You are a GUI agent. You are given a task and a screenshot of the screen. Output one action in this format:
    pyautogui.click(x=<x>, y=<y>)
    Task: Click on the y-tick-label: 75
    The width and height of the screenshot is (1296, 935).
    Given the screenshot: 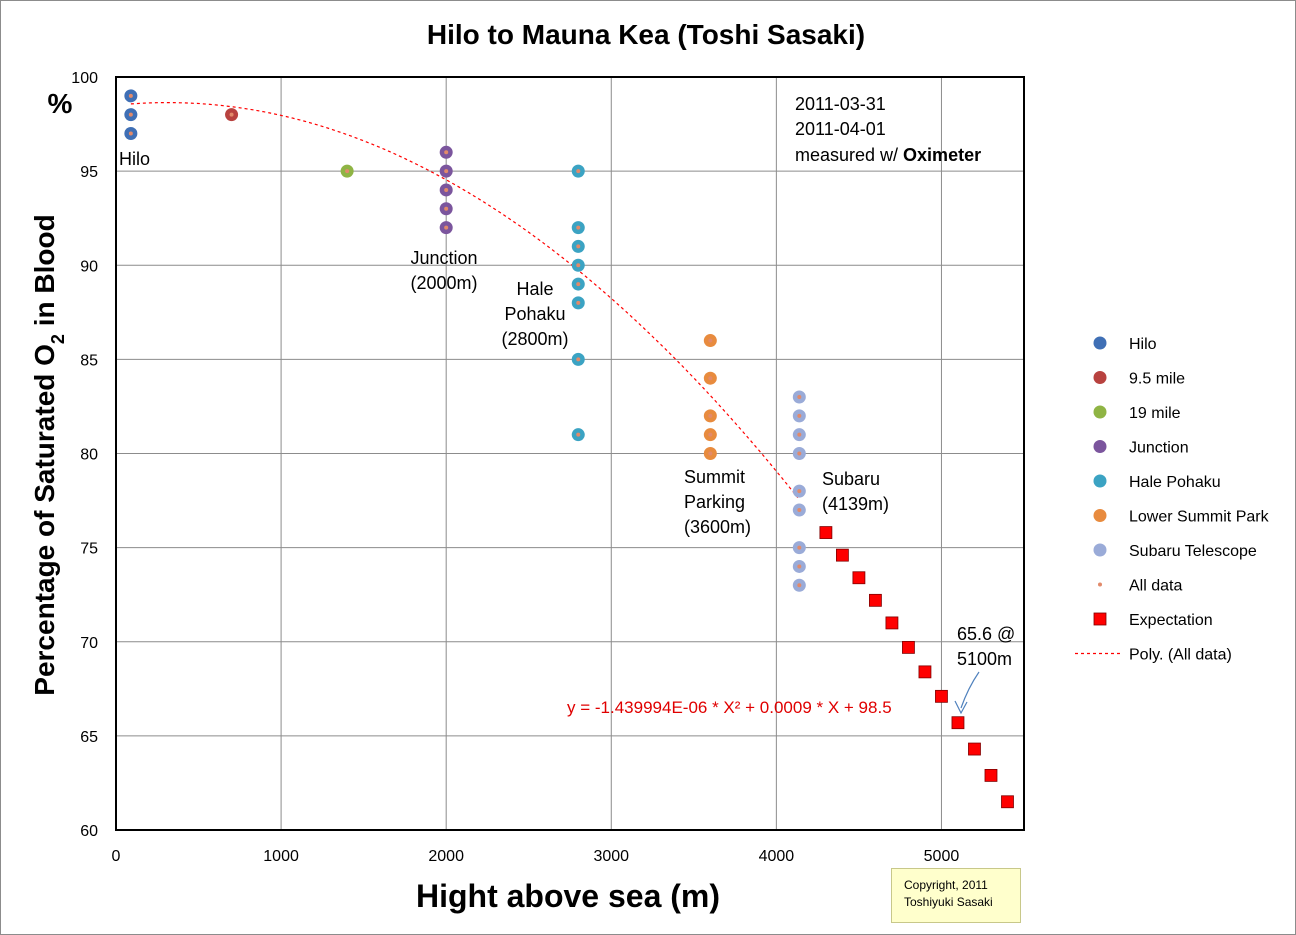 What is the action you would take?
    pyautogui.click(x=89, y=549)
    